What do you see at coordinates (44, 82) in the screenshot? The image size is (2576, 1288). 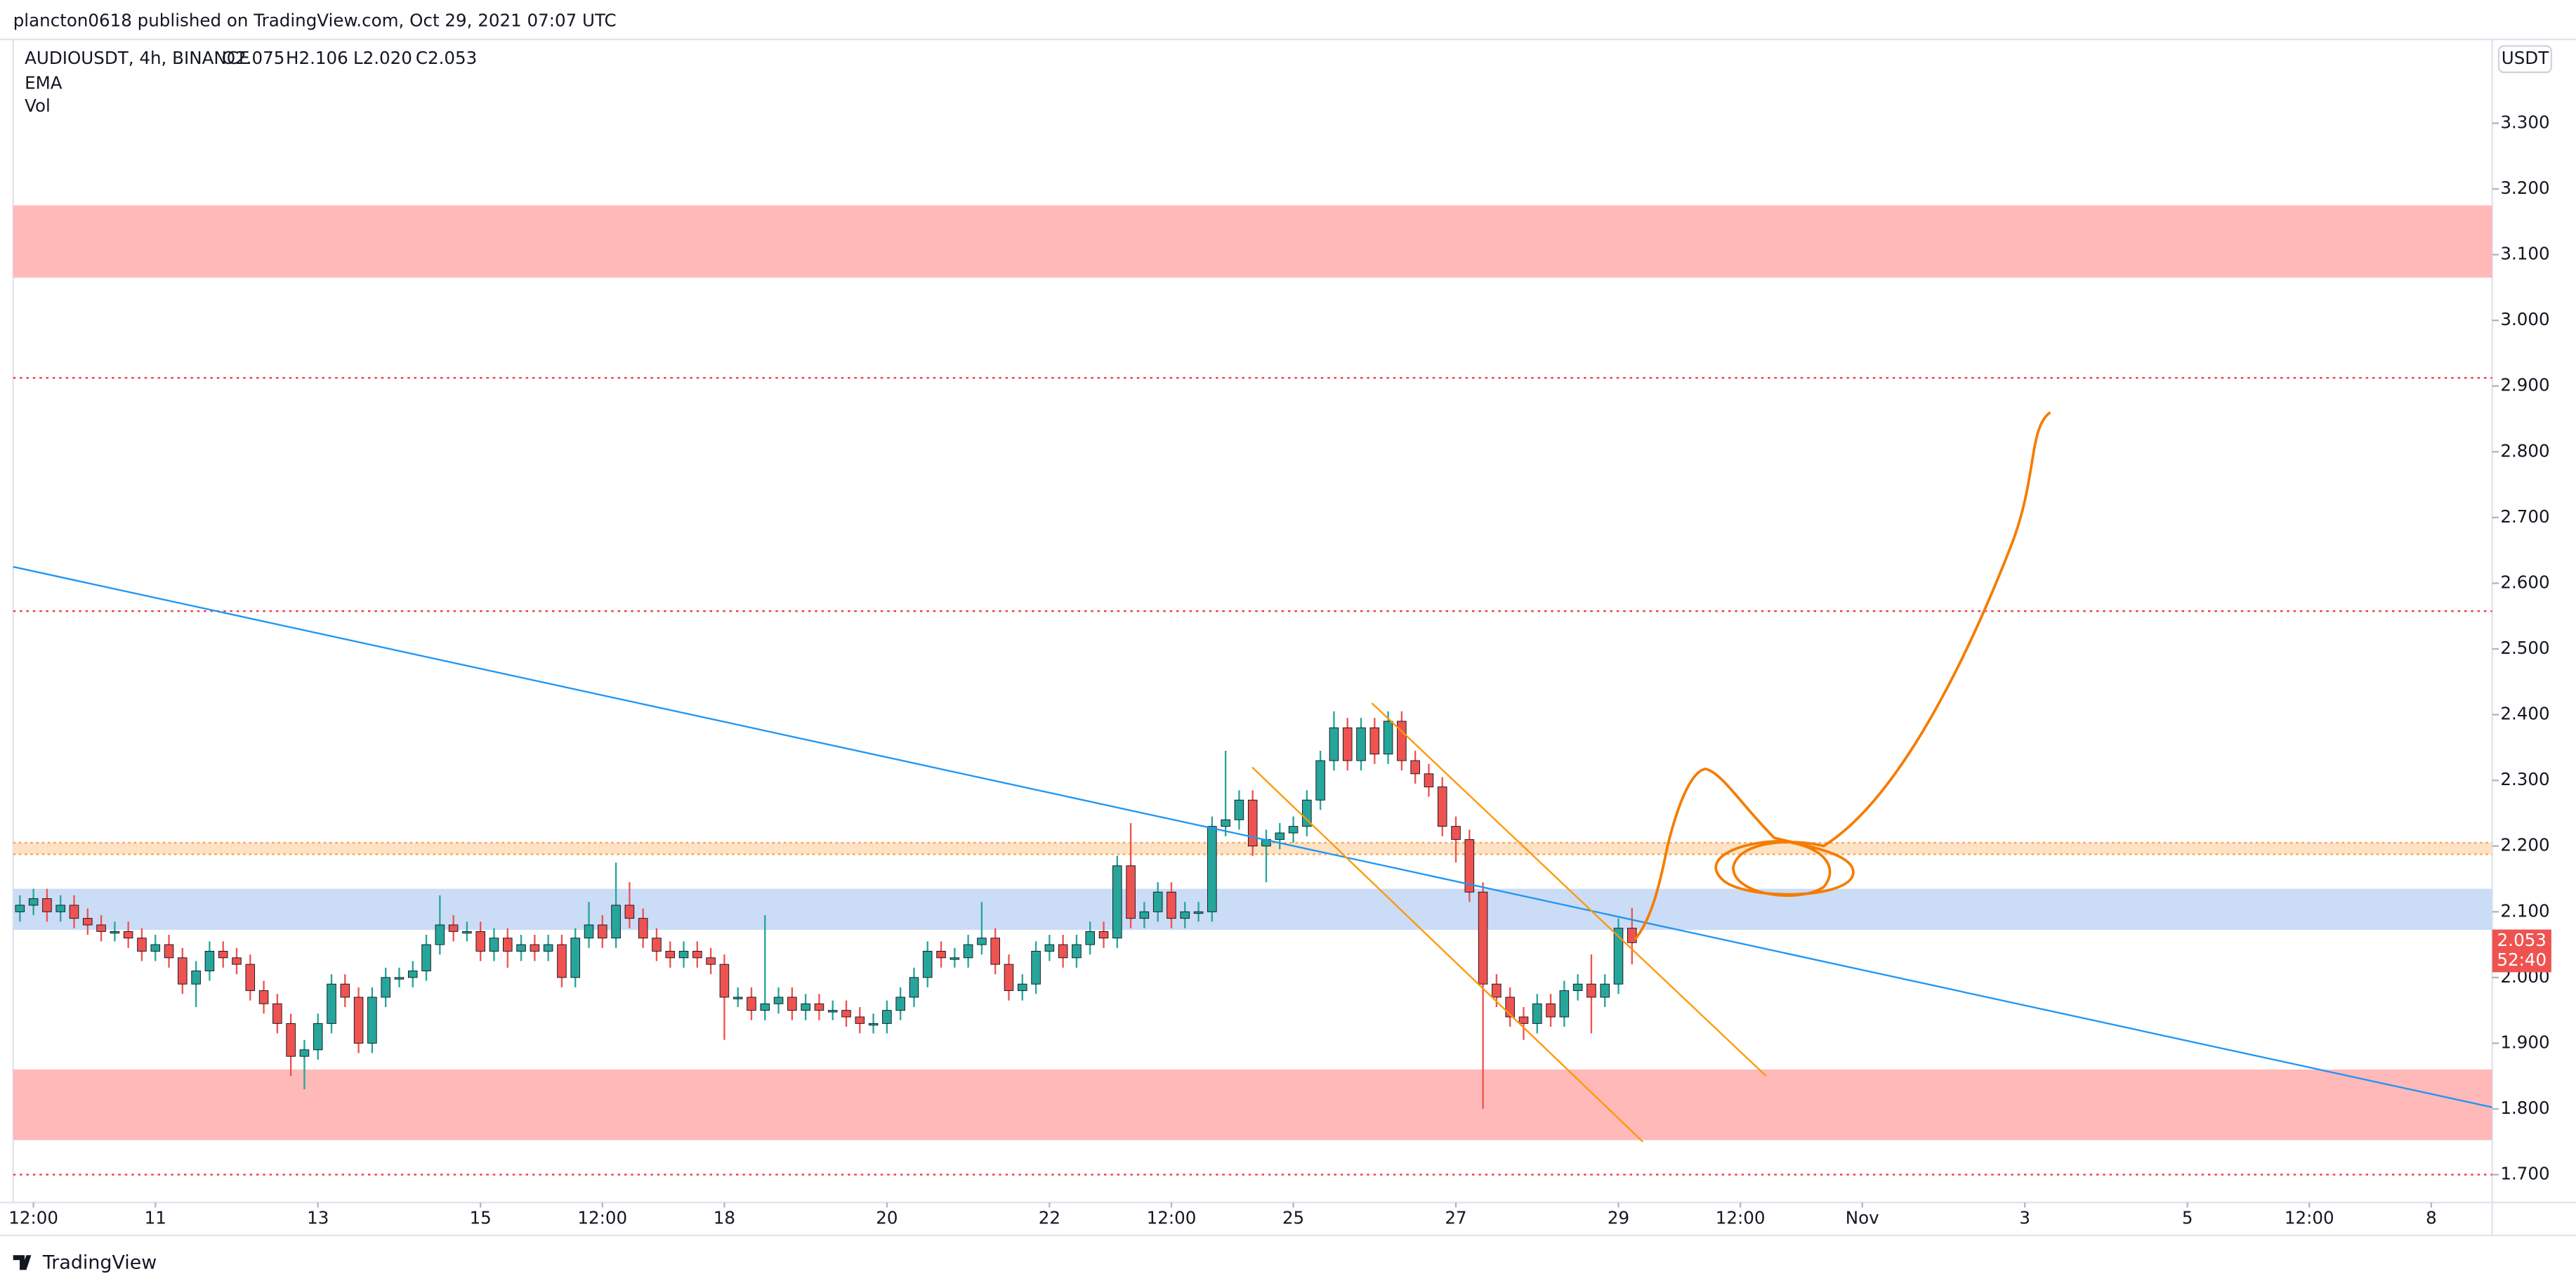 I see `indicator-ema: EMA` at bounding box center [44, 82].